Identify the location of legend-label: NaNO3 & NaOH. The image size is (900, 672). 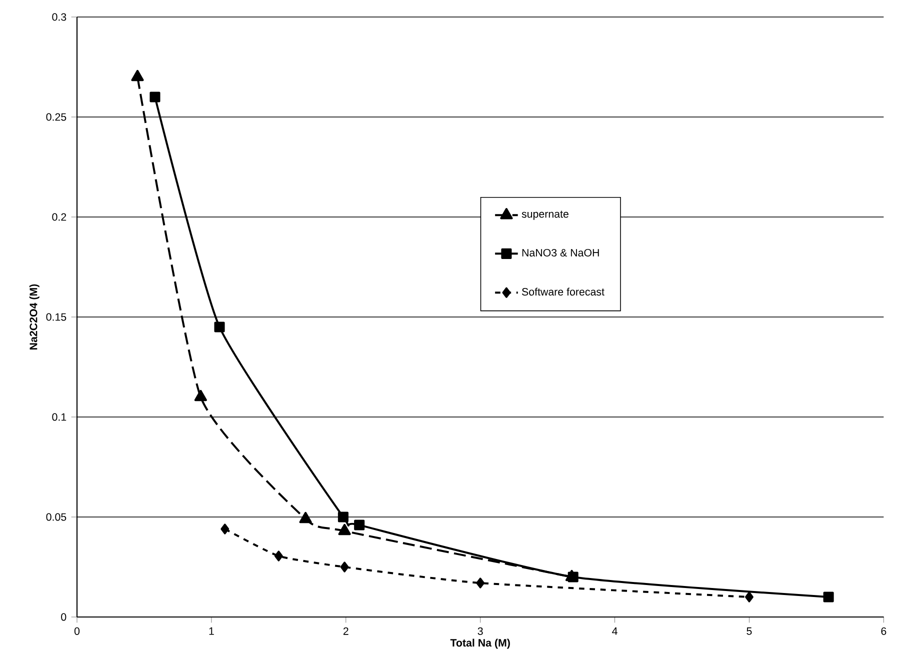
(560, 252).